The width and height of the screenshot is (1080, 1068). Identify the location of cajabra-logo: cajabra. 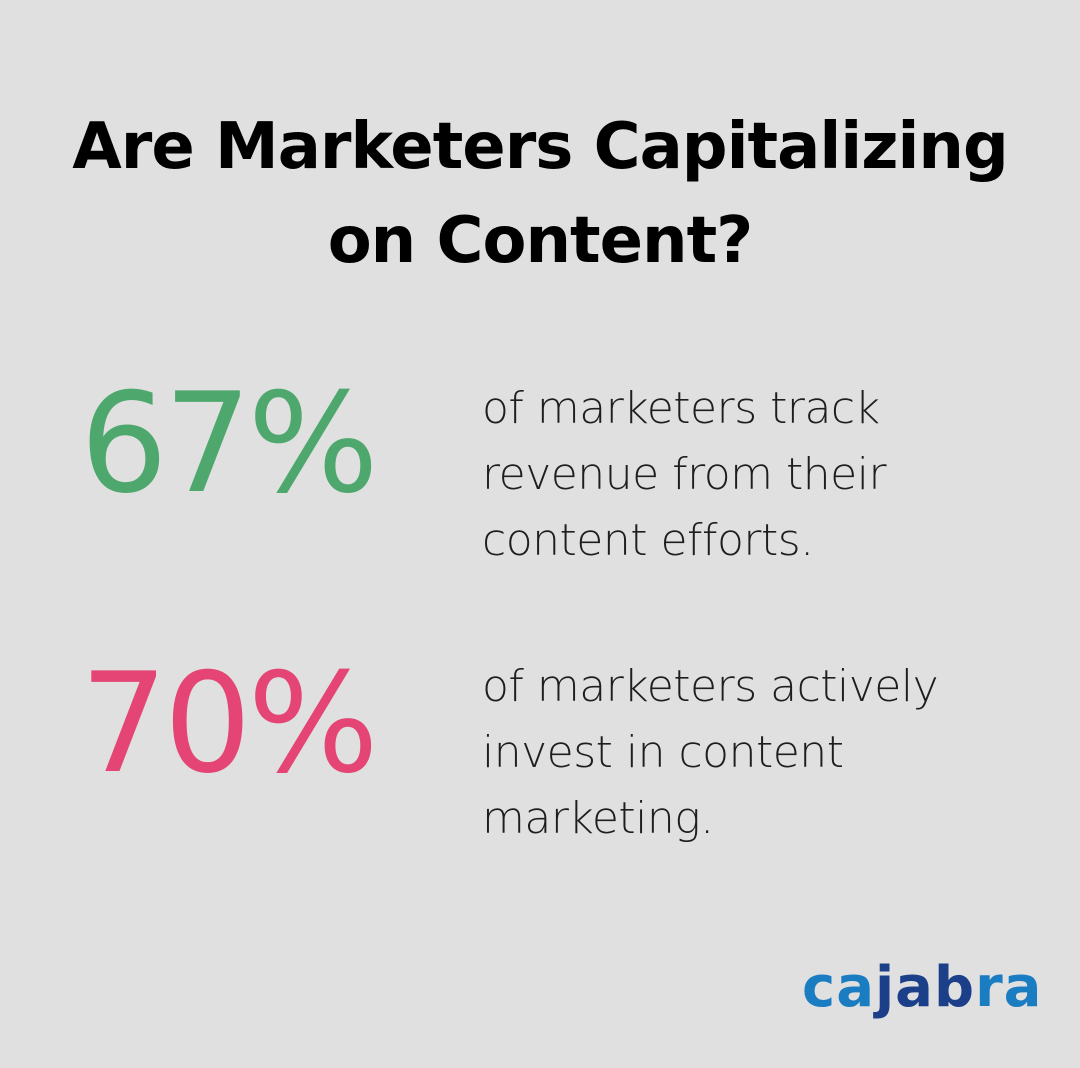
(922, 987).